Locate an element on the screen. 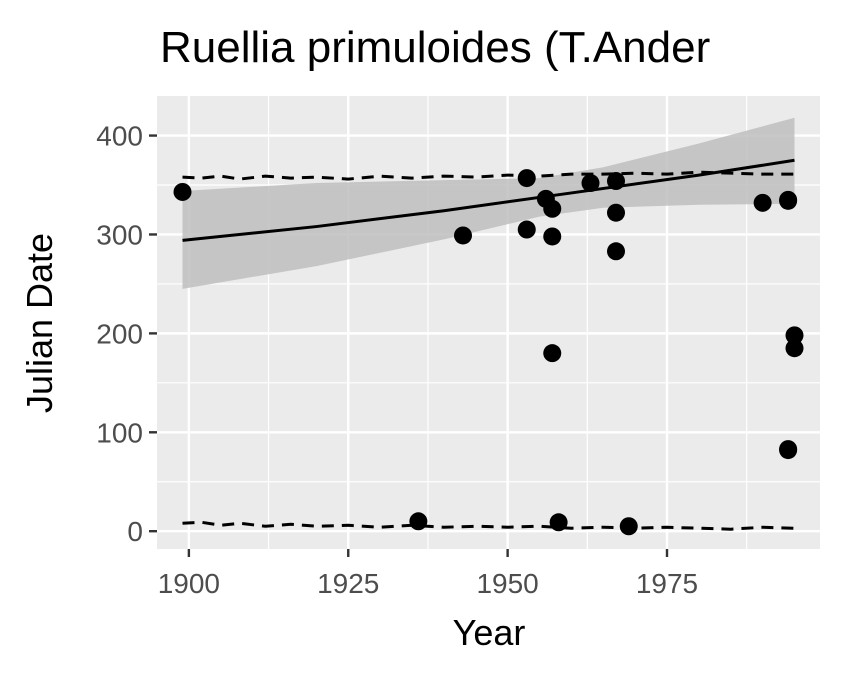 This screenshot has width=844, height=679. y-tick-label: 300 is located at coordinates (119, 234).